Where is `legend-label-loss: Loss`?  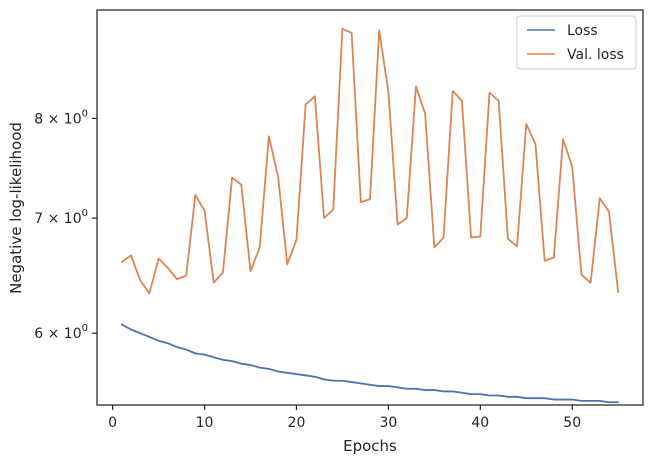 legend-label-loss: Loss is located at coordinates (582, 31).